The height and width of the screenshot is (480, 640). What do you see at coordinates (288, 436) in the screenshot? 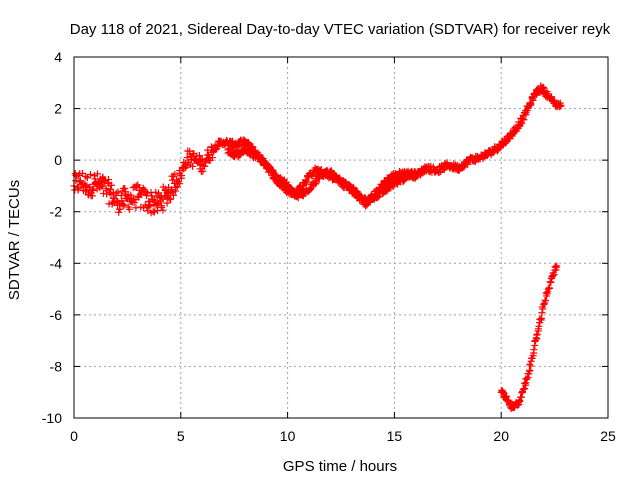
I see `x-tick-label: 10` at bounding box center [288, 436].